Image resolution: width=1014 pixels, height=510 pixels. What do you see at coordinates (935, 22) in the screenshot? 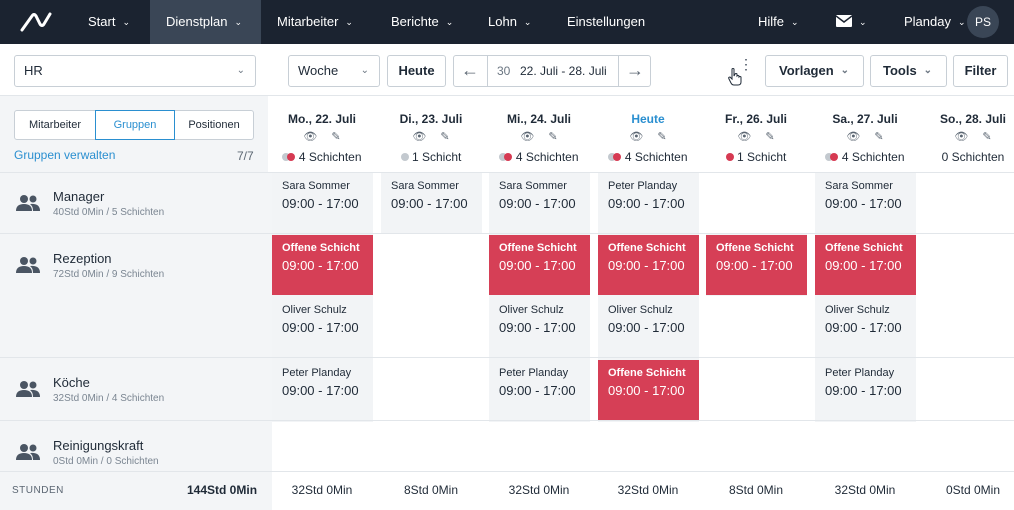
I see `nav-account: Planday ⌄` at bounding box center [935, 22].